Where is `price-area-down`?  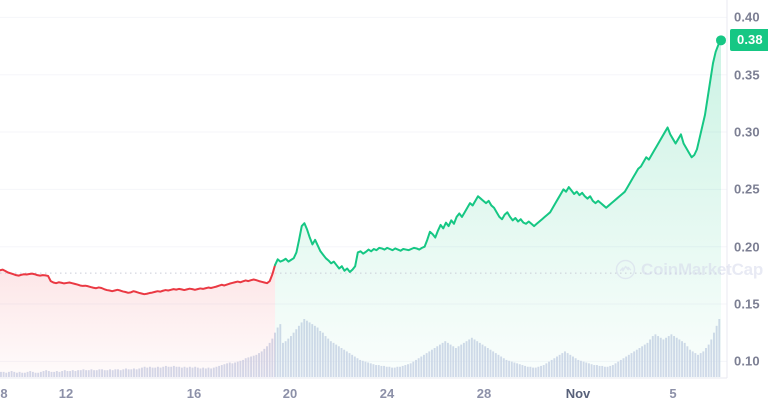 price-area-down is located at coordinates (138, 321).